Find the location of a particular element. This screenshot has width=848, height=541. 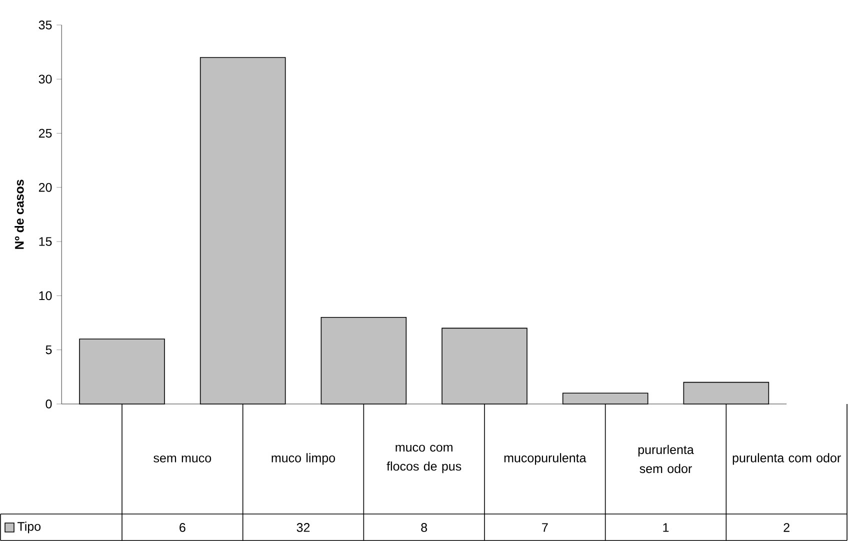

legend-label: Tipo is located at coordinates (29, 528).